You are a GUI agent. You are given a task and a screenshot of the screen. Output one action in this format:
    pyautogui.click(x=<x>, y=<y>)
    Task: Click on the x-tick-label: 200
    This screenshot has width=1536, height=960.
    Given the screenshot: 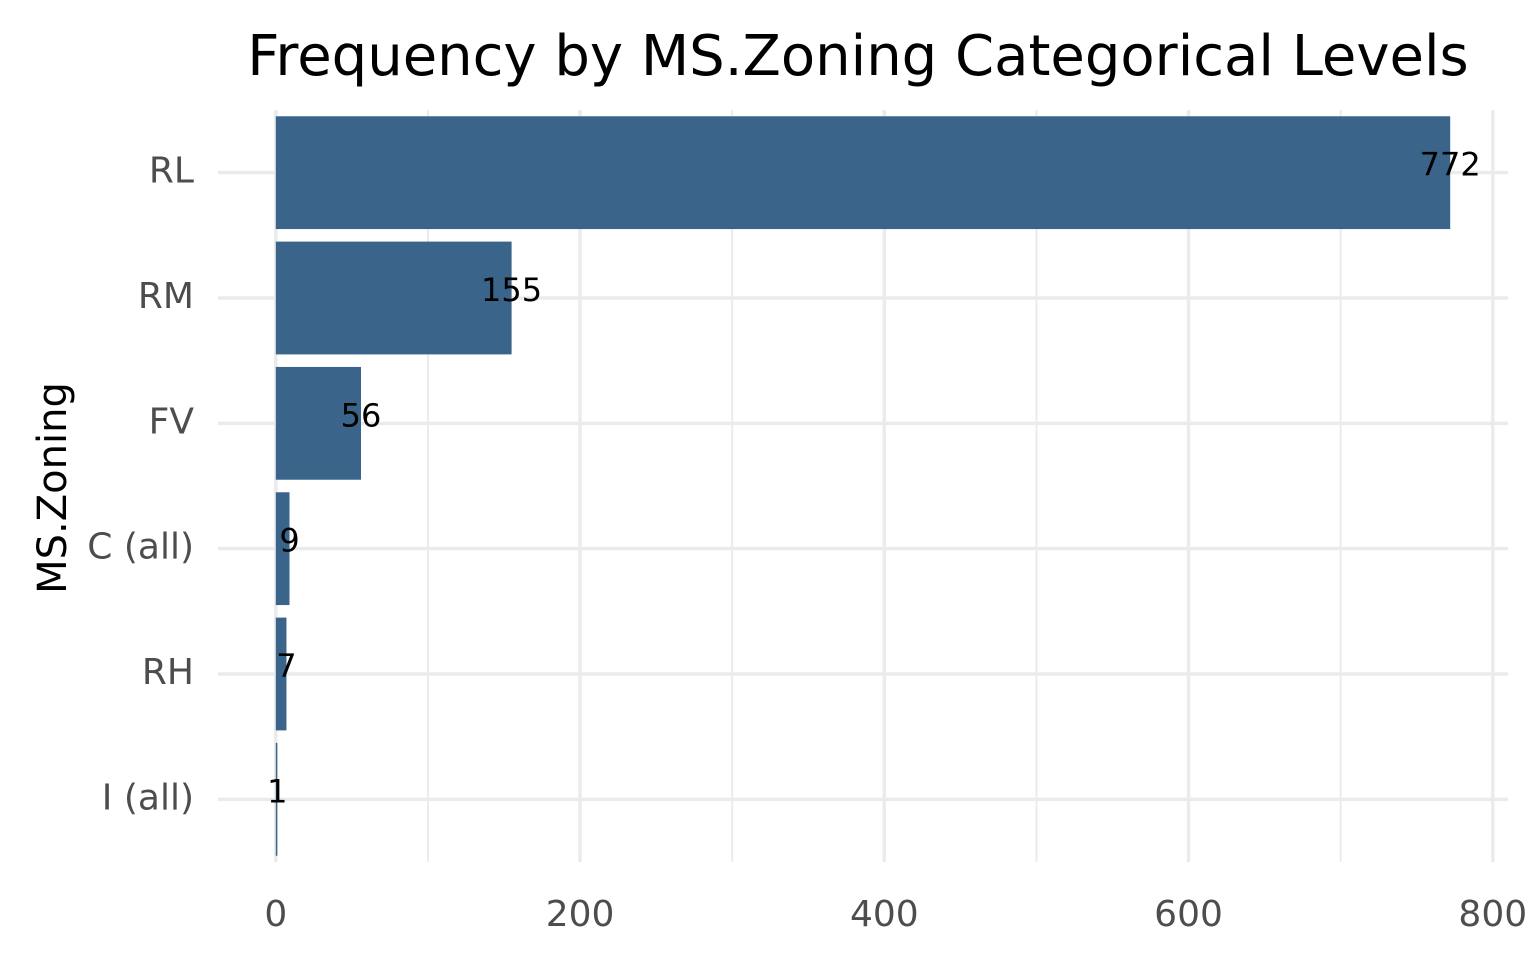 What is the action you would take?
    pyautogui.click(x=580, y=914)
    